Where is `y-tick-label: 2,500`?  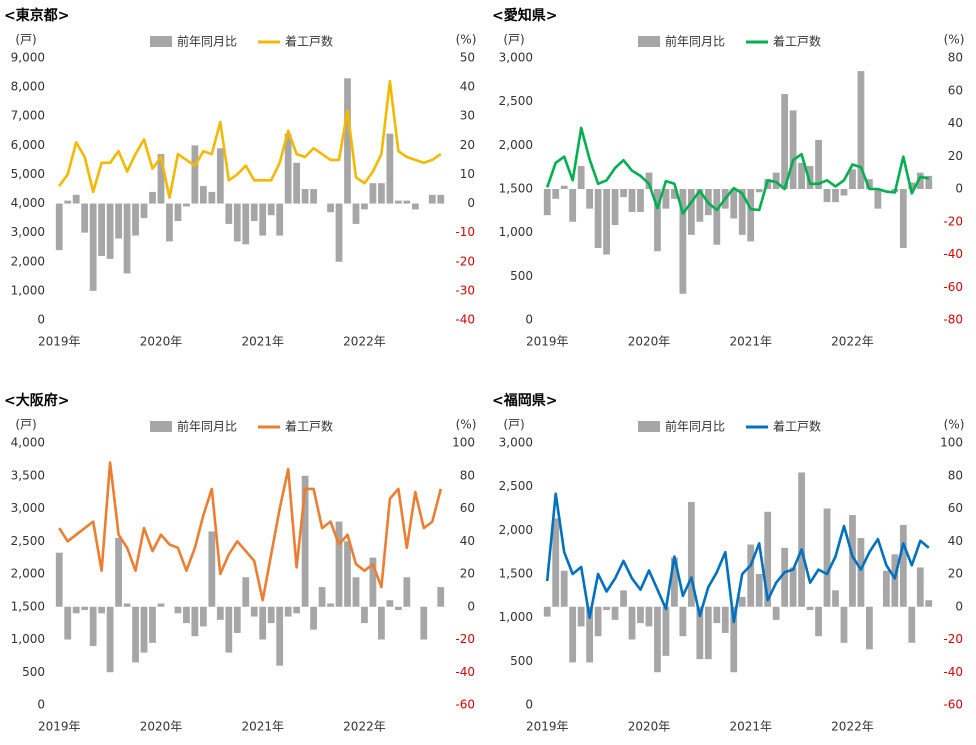
y-tick-label: 2,500 is located at coordinates (516, 486).